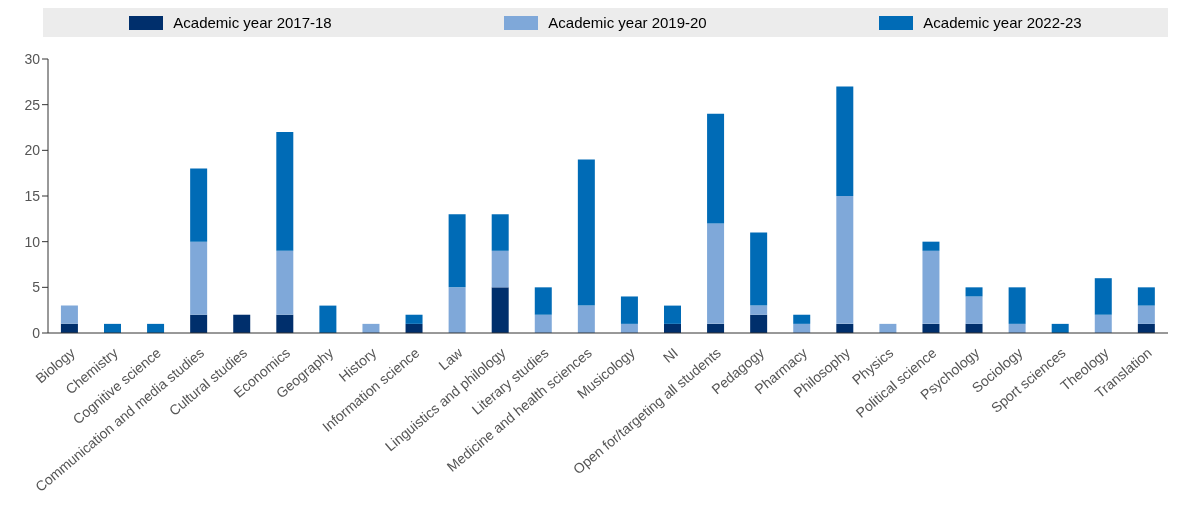  Describe the element at coordinates (32, 195) in the screenshot. I see `y-tick-label: 15` at that location.